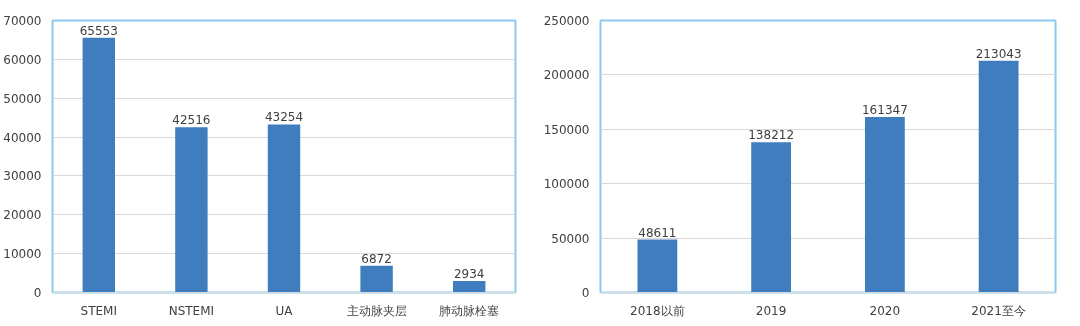  I want to click on y-tick-label: 200000, so click(566, 75).